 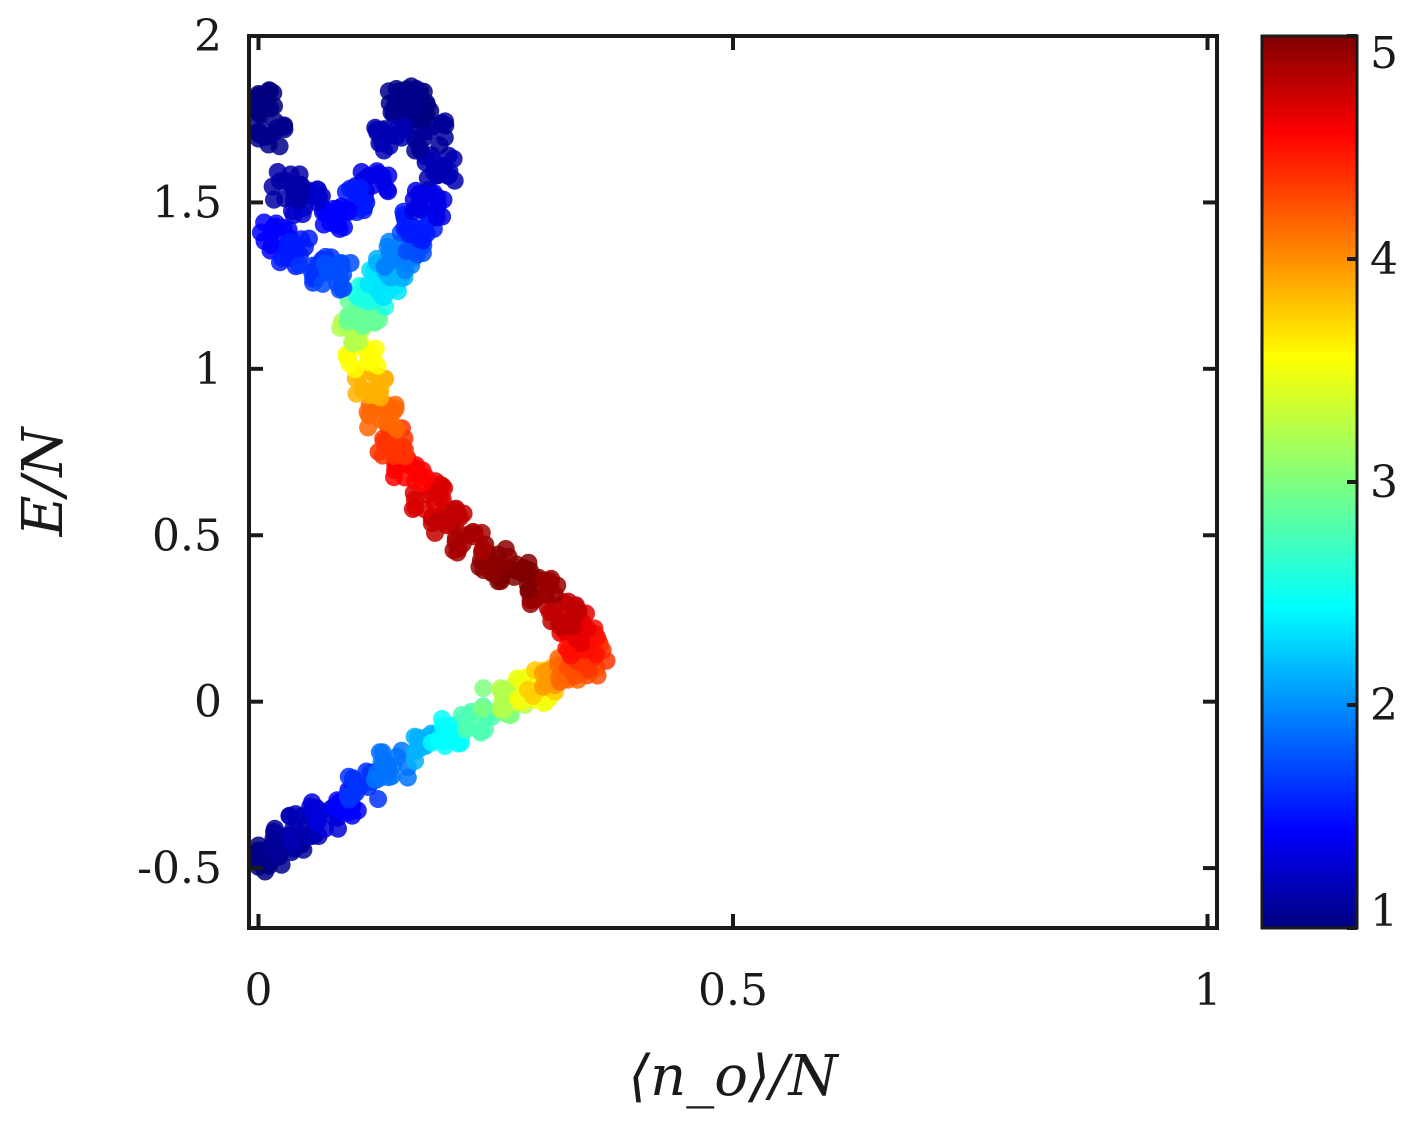 What do you see at coordinates (43, 482) in the screenshot?
I see `y-axis-label: E/N` at bounding box center [43, 482].